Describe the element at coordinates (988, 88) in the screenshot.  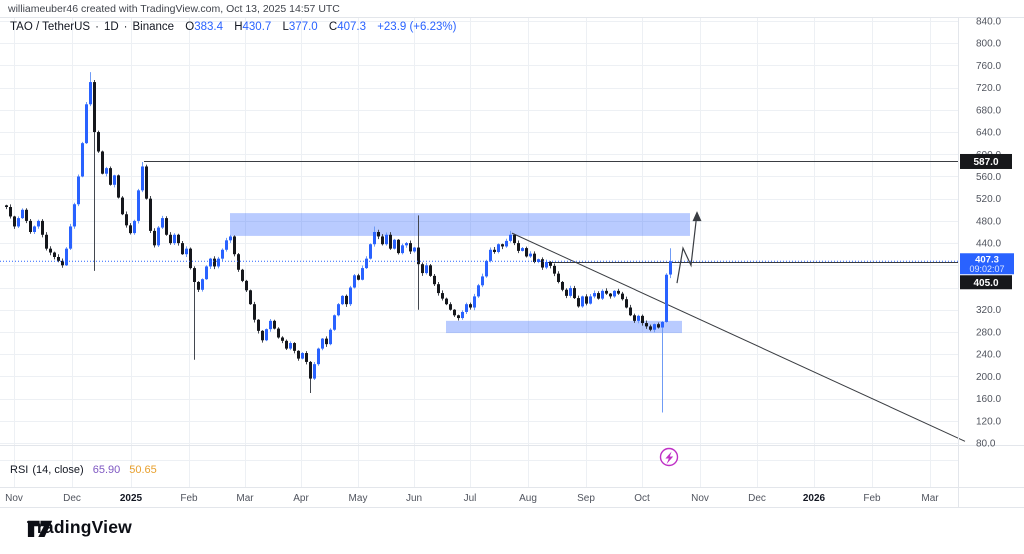
I see `svg-text: 720.0` at that location.